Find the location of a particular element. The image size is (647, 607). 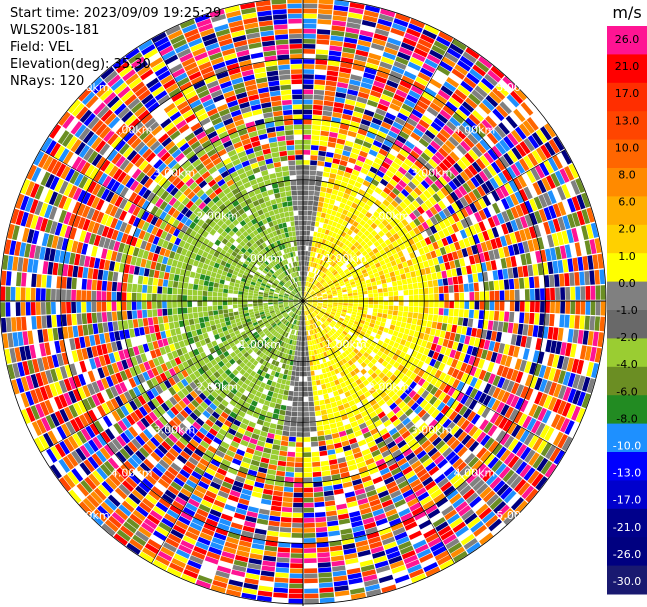

colorbar-tick: 26.0 is located at coordinates (627, 39).